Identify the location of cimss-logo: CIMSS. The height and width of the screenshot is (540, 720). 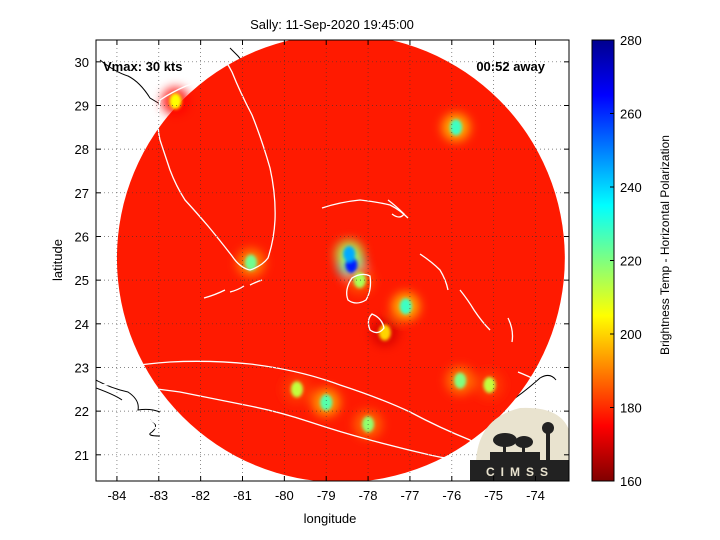
(519, 444).